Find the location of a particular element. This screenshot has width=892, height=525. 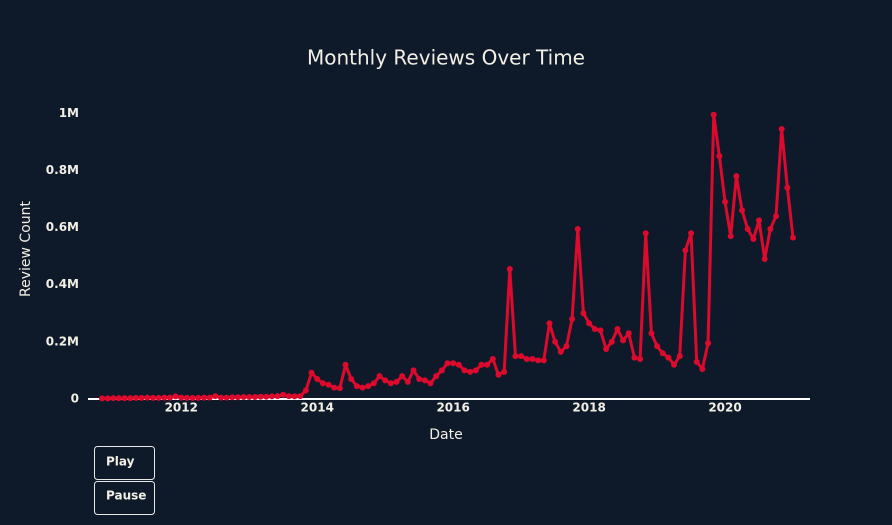

play-button: Play is located at coordinates (124, 463).